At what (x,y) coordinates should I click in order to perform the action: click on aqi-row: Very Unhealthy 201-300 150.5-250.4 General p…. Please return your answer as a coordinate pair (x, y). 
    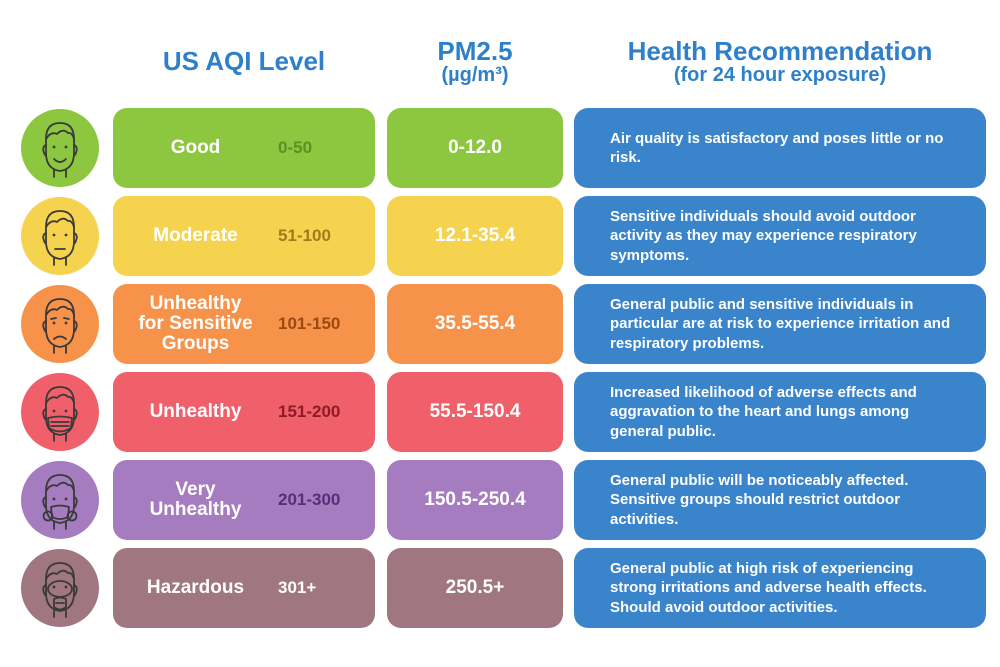
    Looking at the image, I should click on (500, 500).